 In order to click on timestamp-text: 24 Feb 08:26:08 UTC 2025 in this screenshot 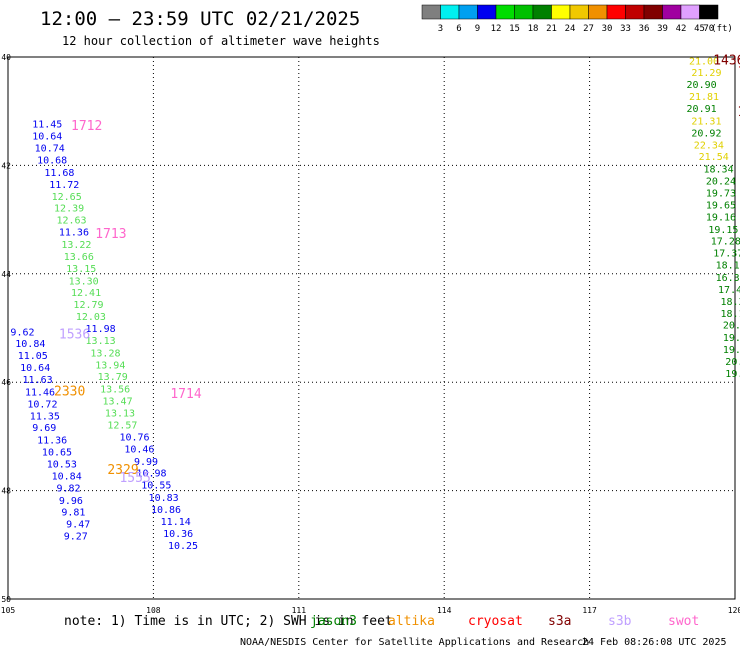, I will do `click(654, 642)`.